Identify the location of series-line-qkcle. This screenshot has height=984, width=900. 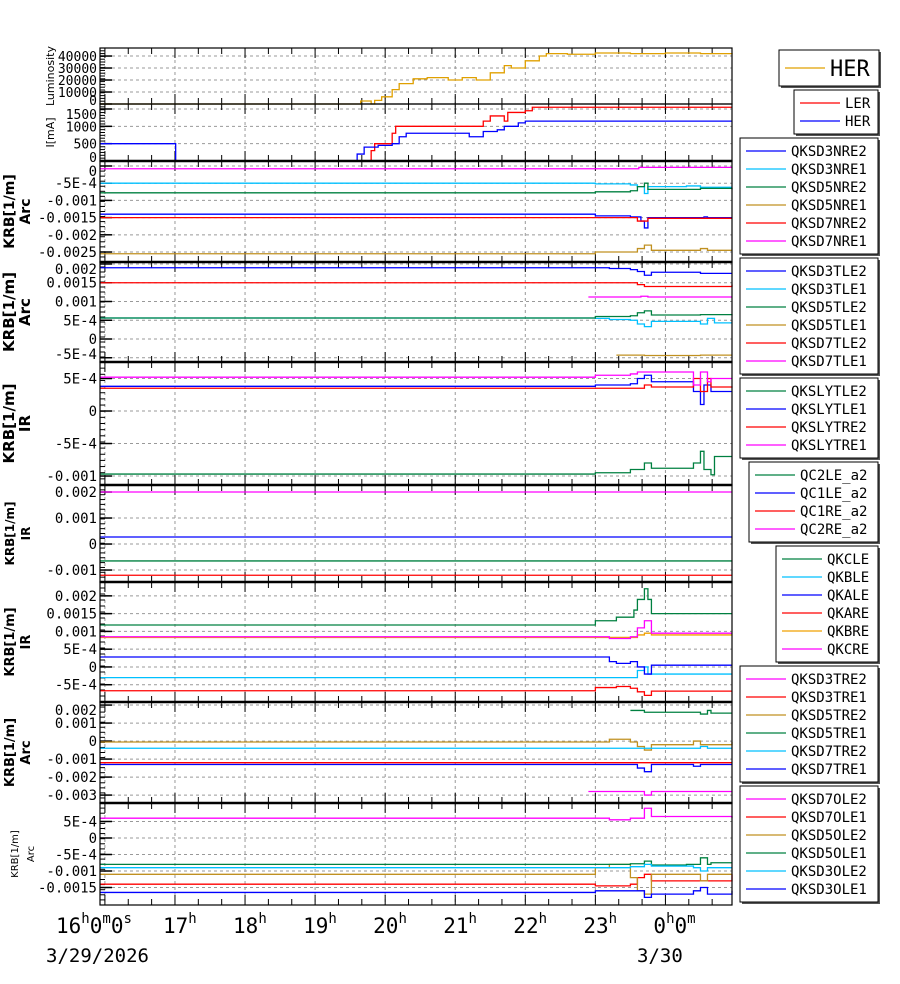
(416, 607).